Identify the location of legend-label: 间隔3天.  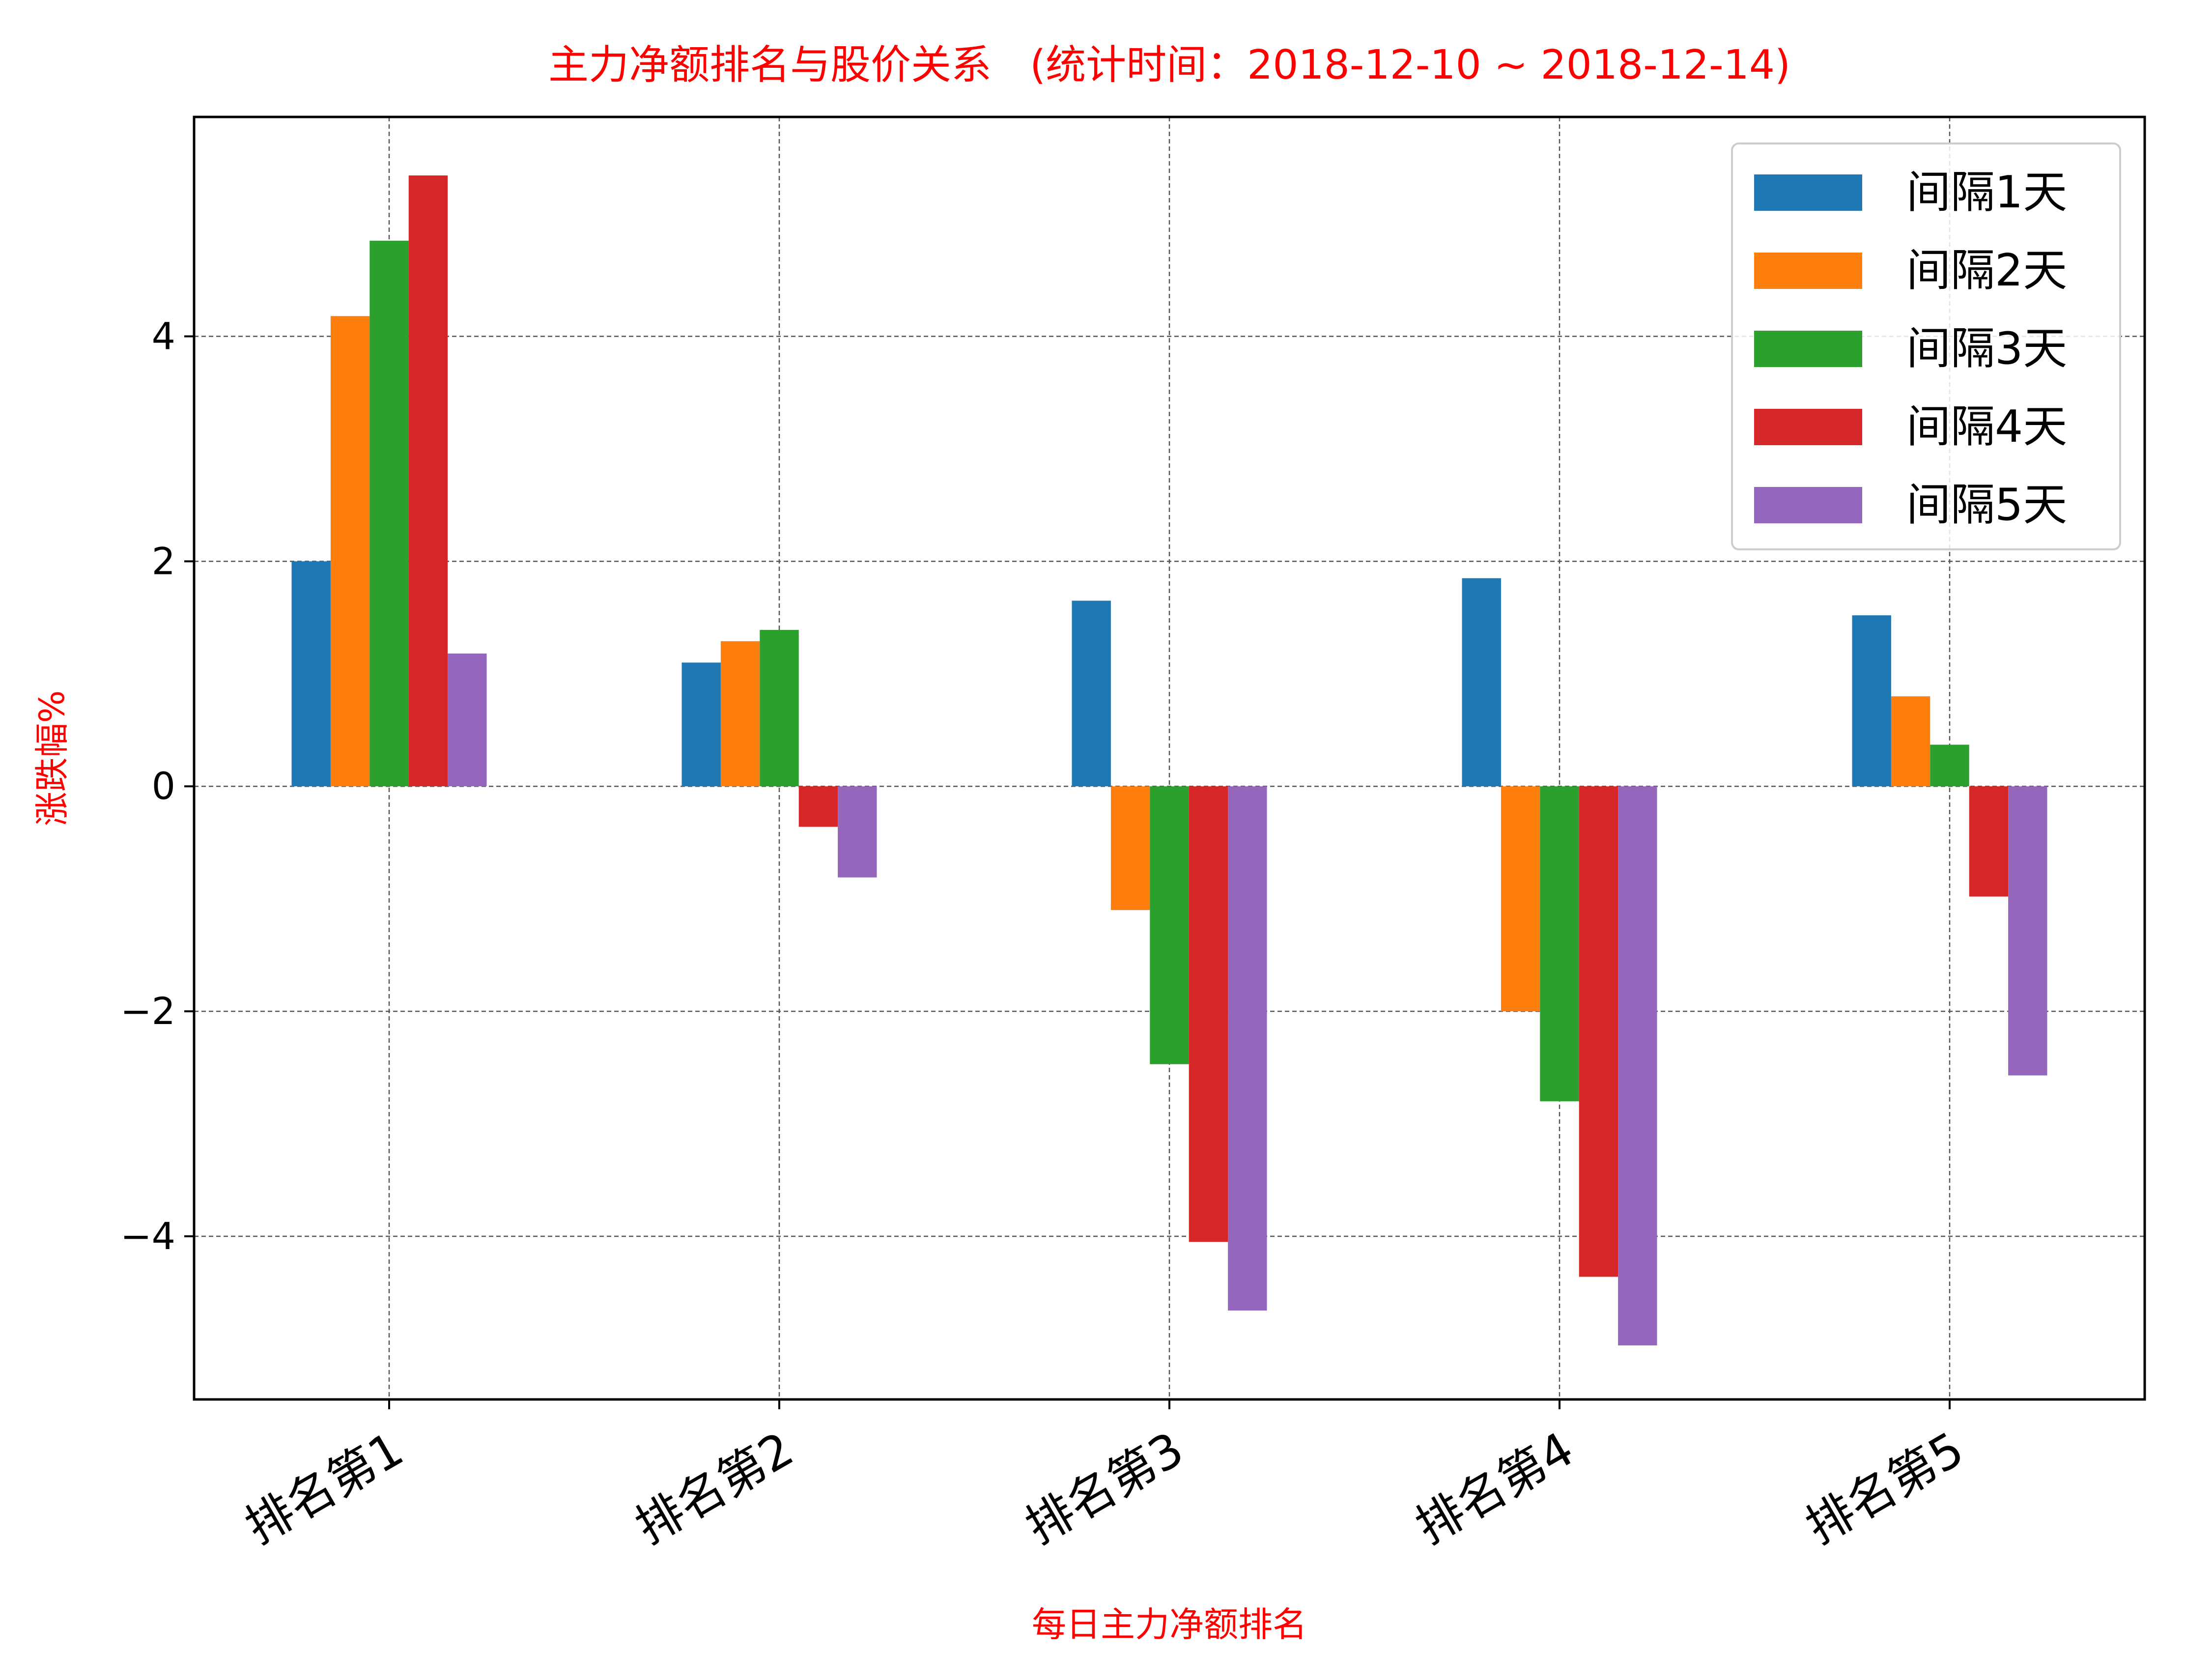
(1986, 348).